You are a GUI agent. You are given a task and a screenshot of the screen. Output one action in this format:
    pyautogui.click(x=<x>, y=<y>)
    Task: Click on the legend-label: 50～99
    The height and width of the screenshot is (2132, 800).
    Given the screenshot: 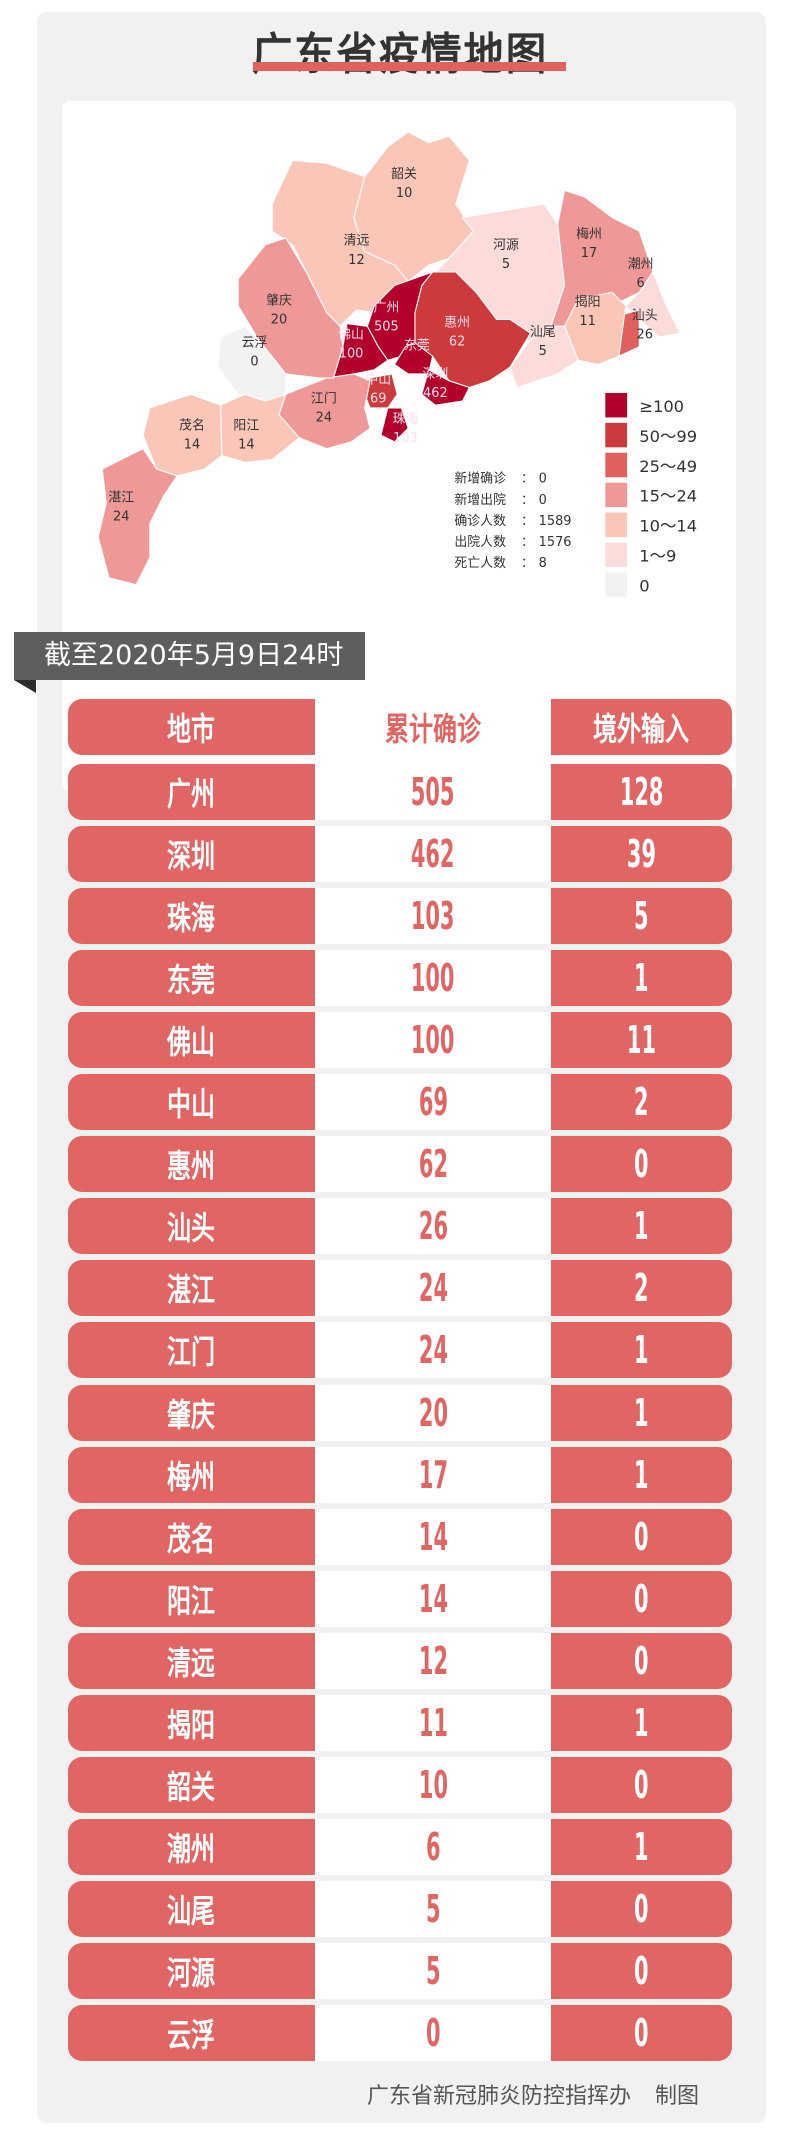 What is the action you would take?
    pyautogui.click(x=668, y=436)
    